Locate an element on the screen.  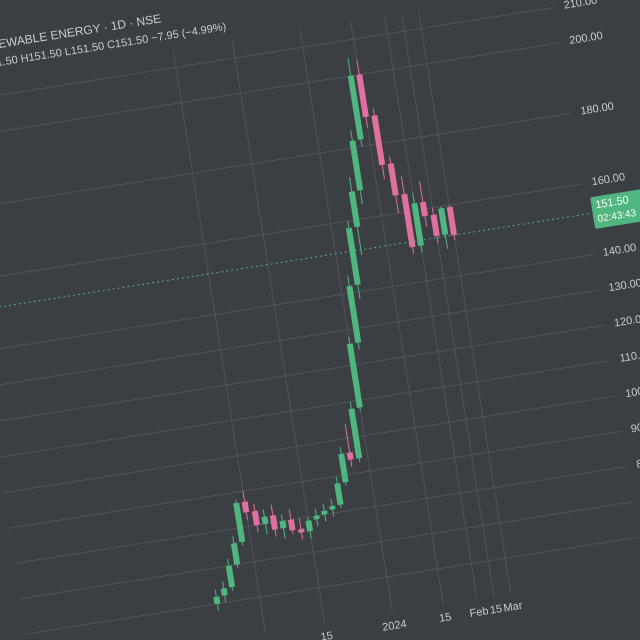
x-tick-label: Mar is located at coordinates (513, 607).